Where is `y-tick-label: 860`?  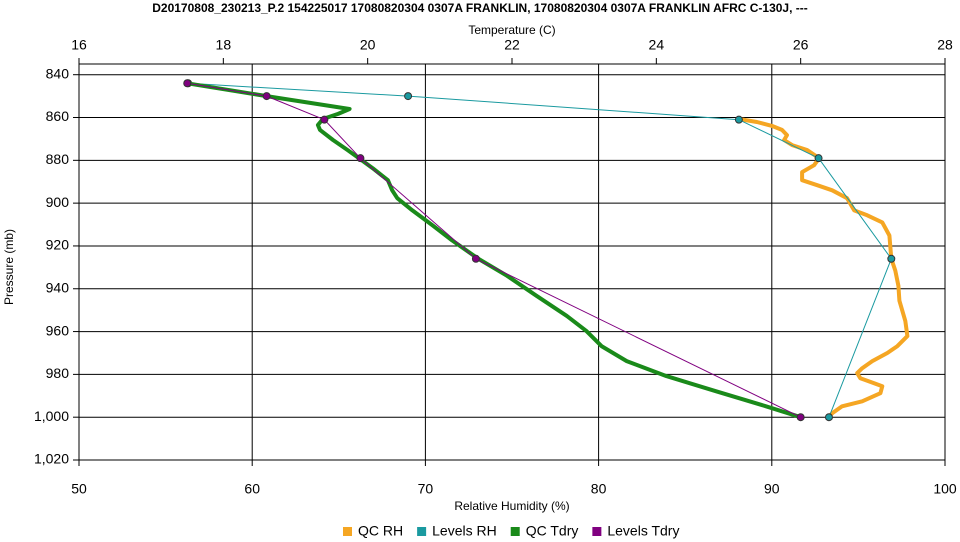
y-tick-label: 860 is located at coordinates (58, 116).